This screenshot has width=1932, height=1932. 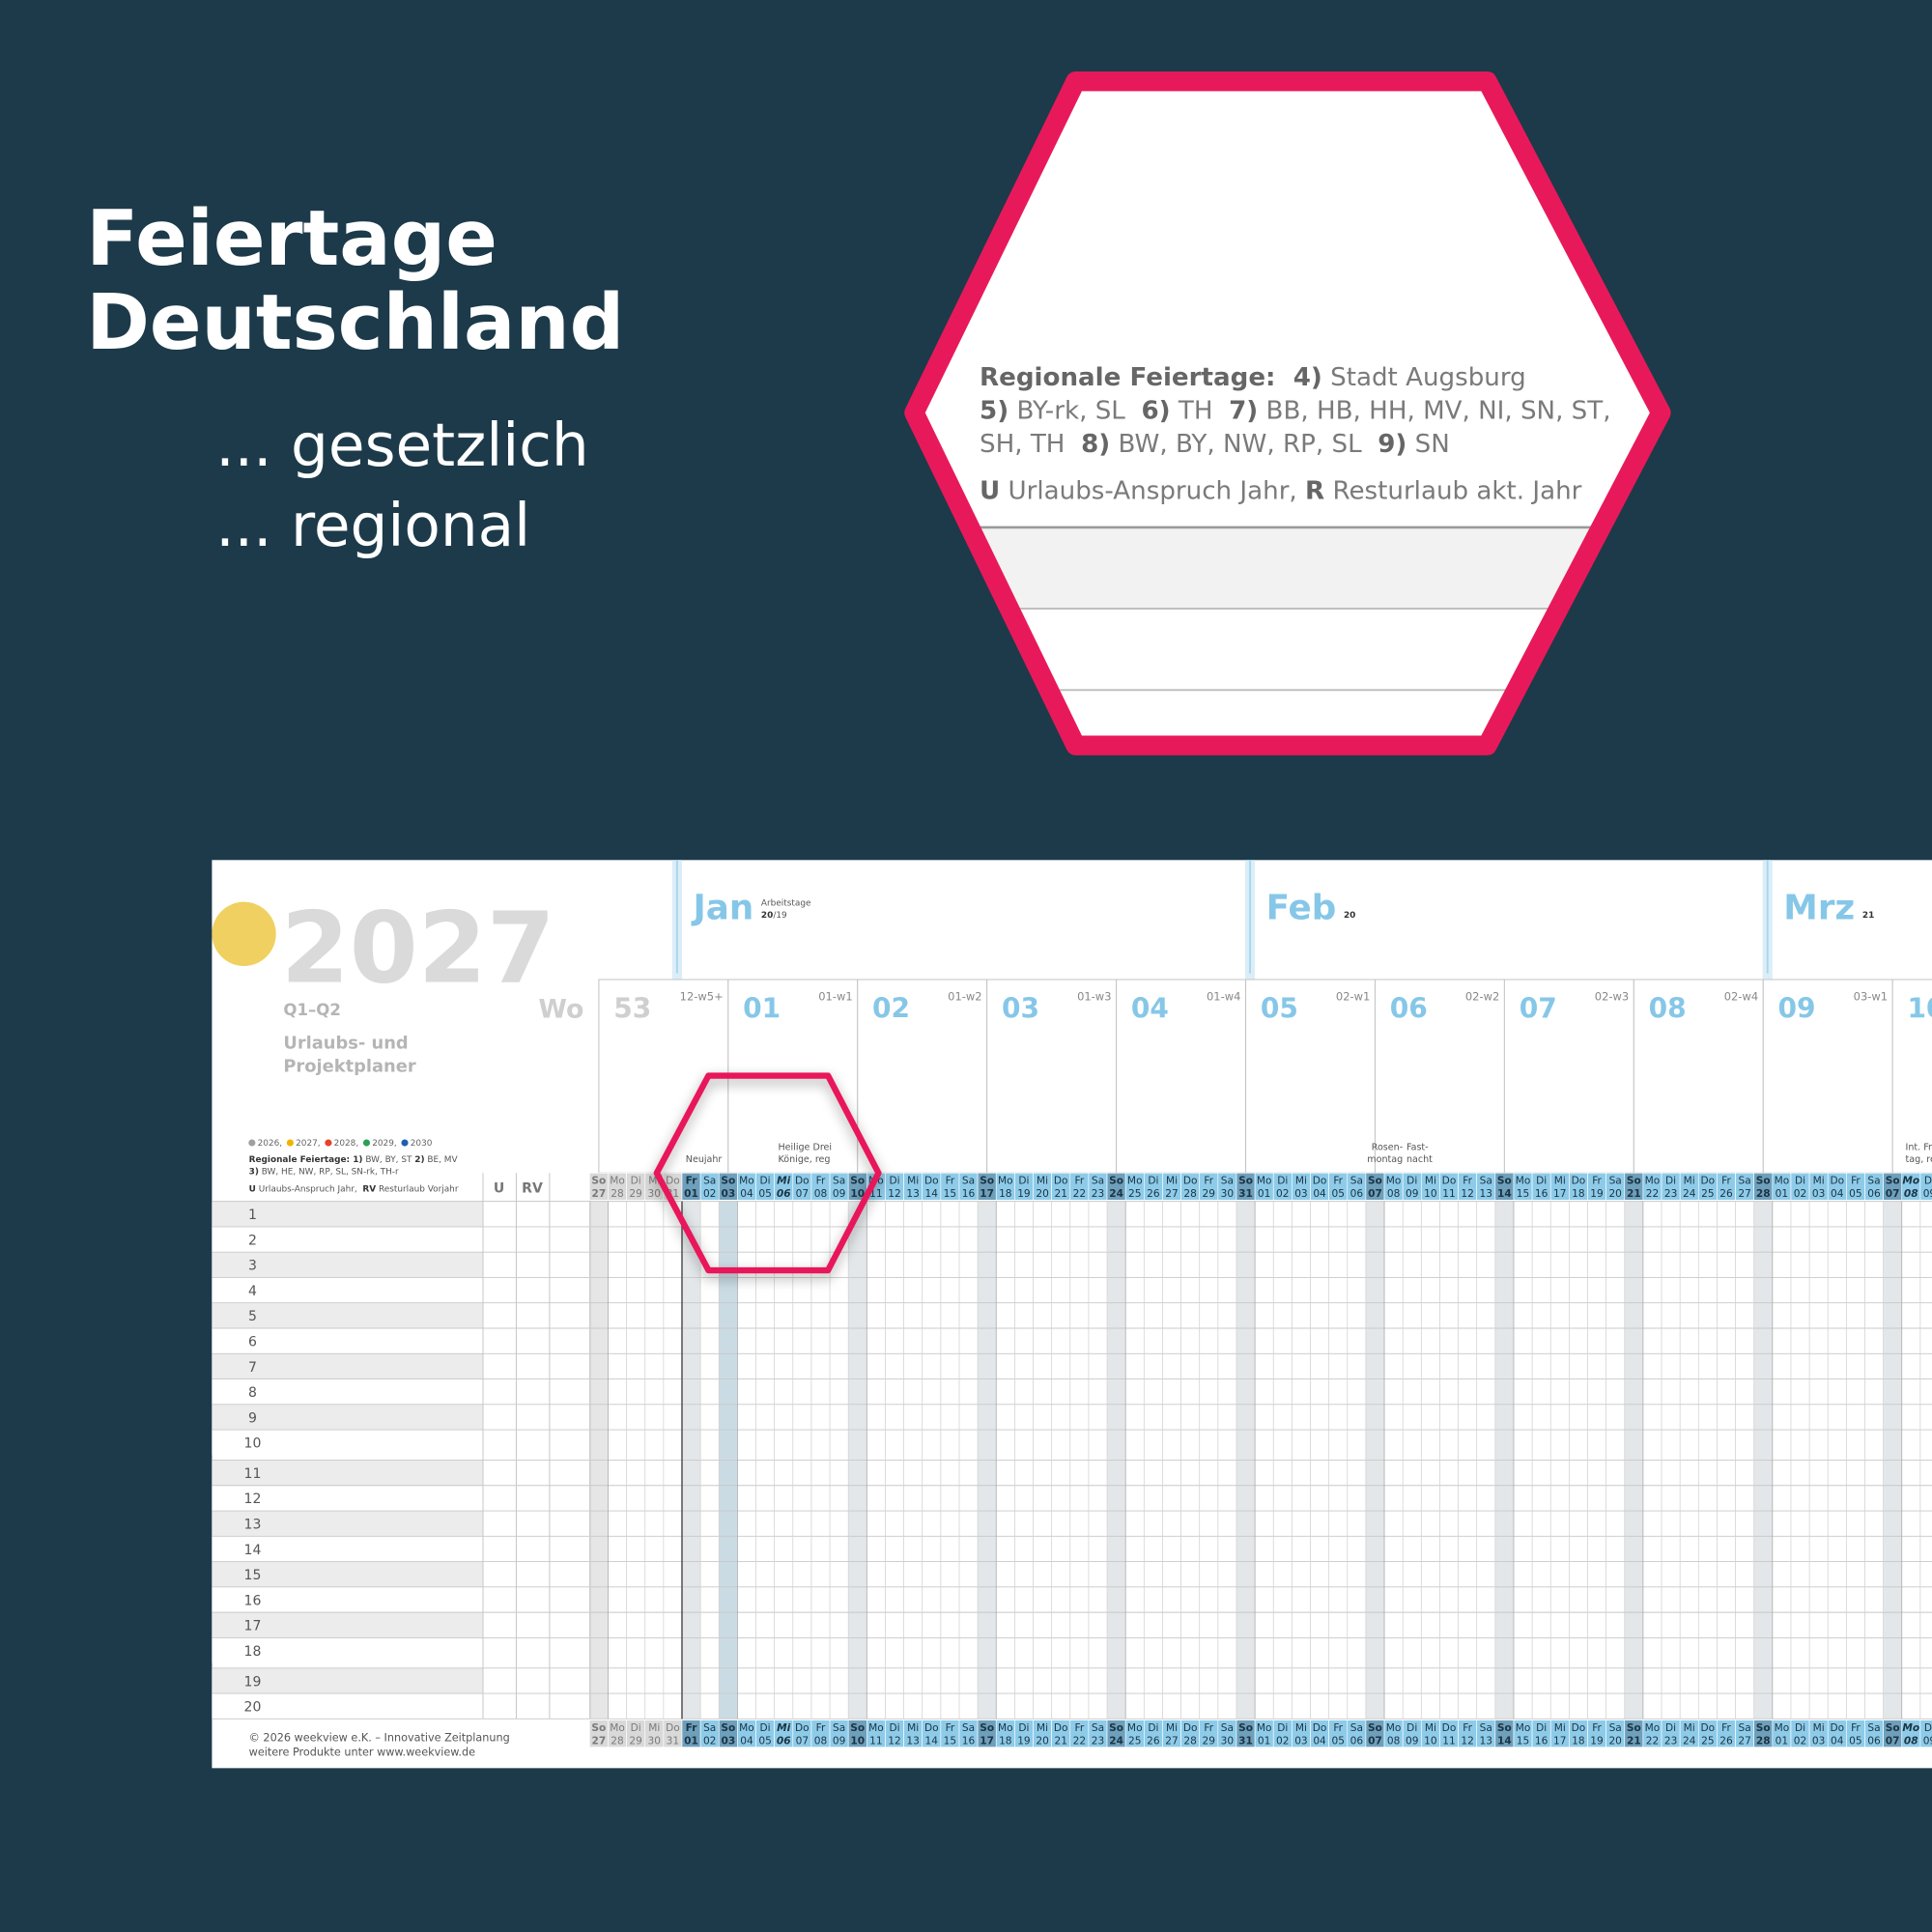 What do you see at coordinates (1652, 1194) in the screenshot?
I see `date: 22` at bounding box center [1652, 1194].